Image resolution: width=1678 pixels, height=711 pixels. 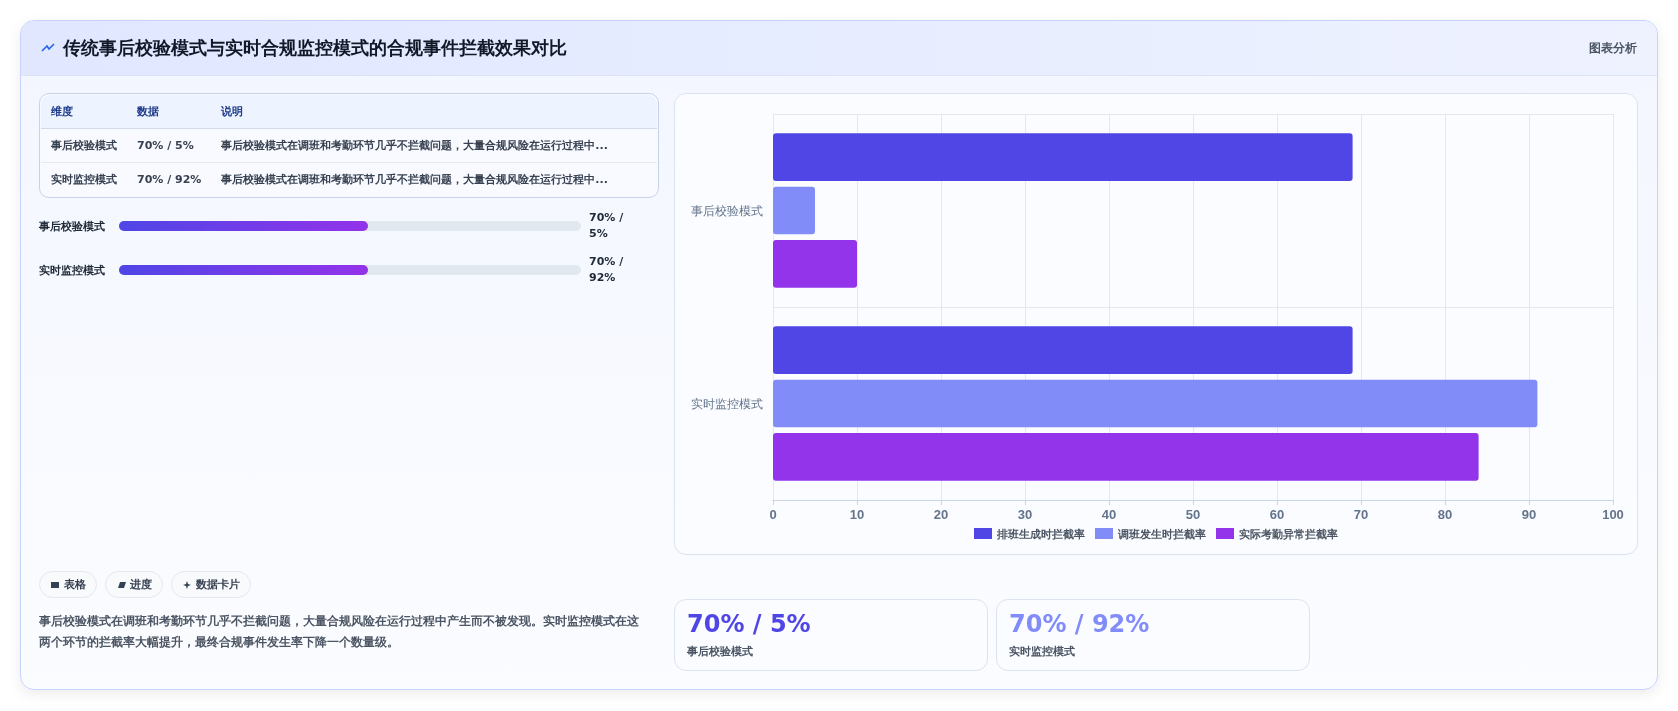 What do you see at coordinates (1288, 533) in the screenshot?
I see `legend-label: 实际考勤异常拦截率` at bounding box center [1288, 533].